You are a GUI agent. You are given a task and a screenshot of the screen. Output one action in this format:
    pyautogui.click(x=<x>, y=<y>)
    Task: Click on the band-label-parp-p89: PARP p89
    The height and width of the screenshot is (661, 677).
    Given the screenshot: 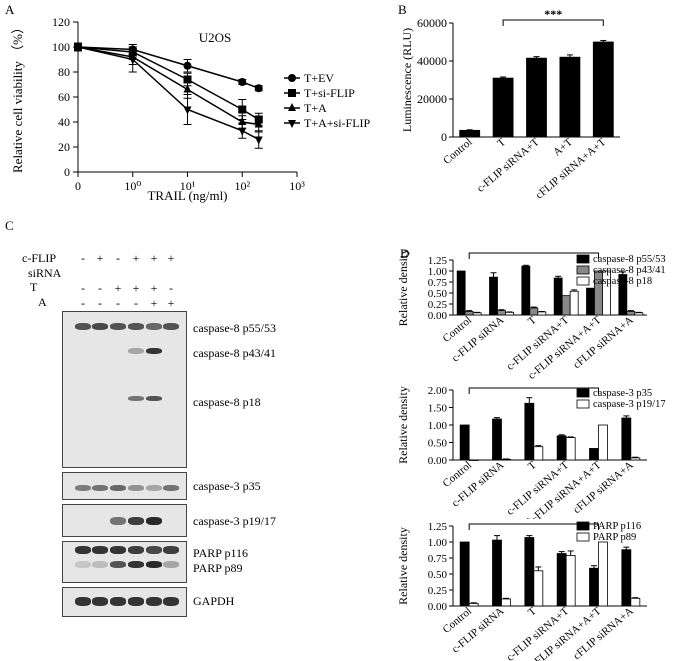 What is the action you would take?
    pyautogui.click(x=218, y=568)
    